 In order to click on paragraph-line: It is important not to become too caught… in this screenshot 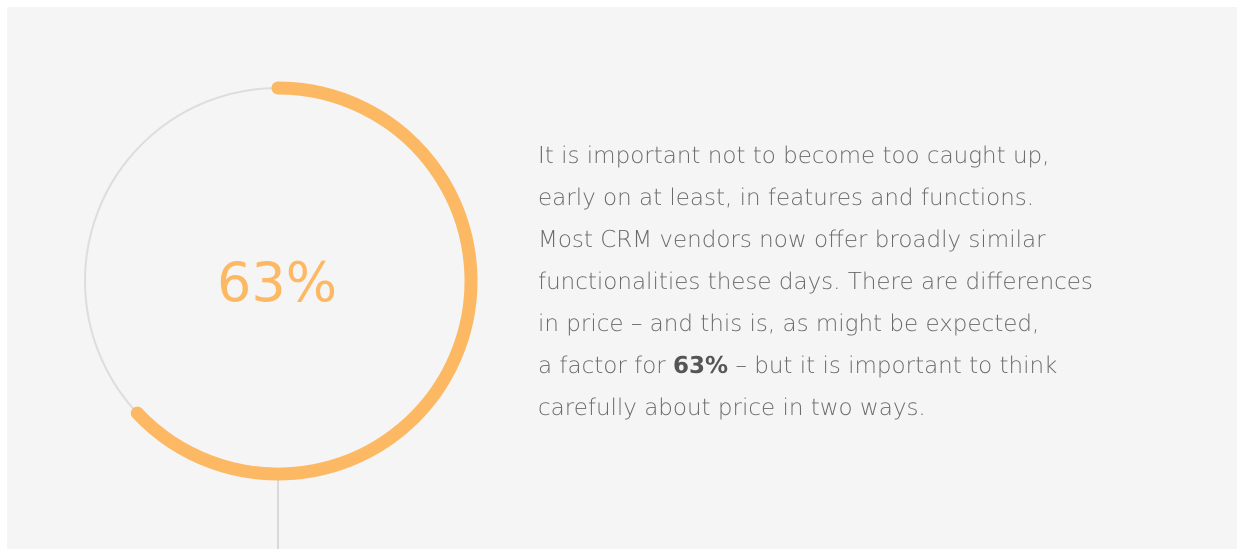, I will do `click(793, 156)`.